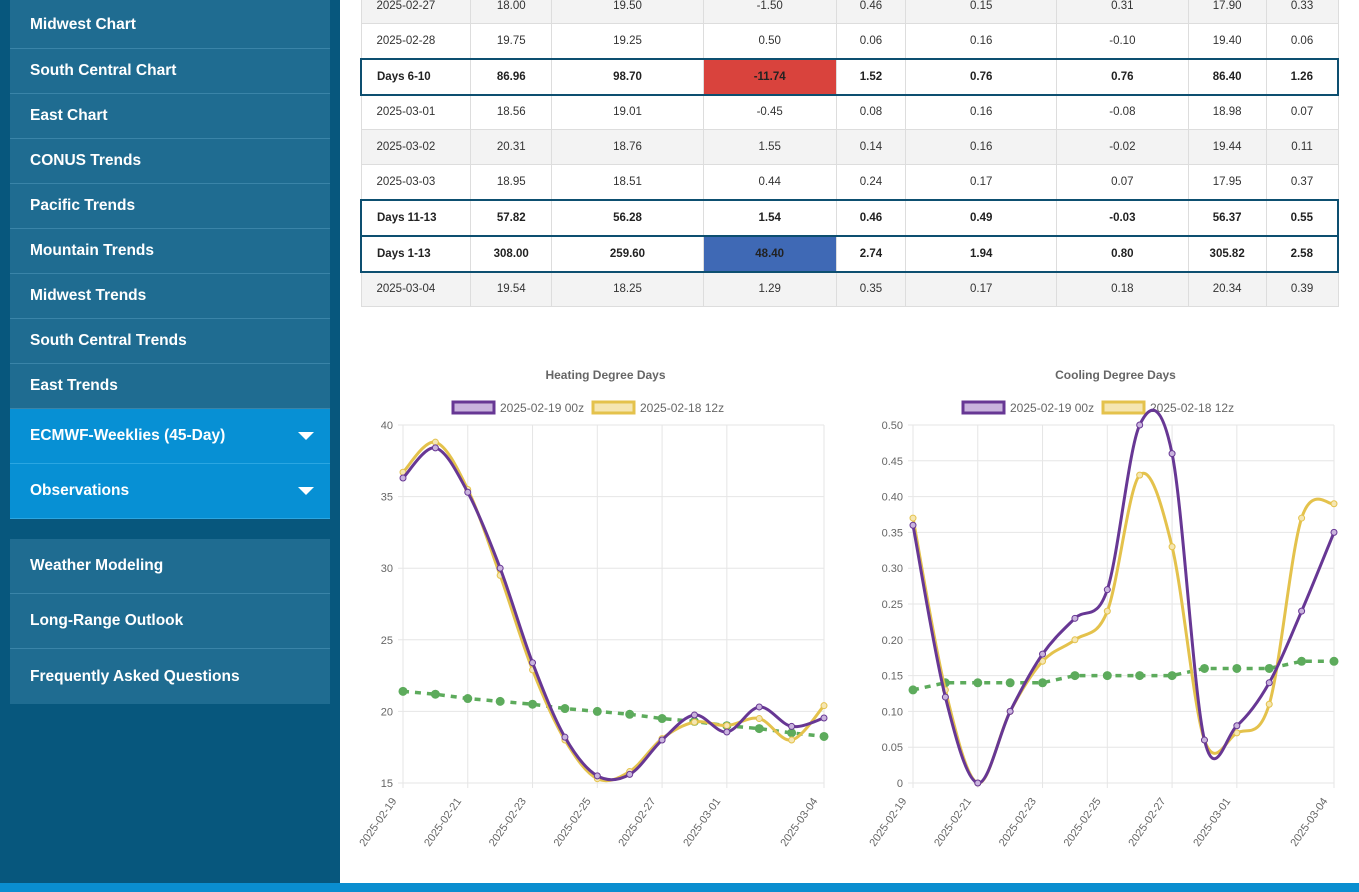 This screenshot has height=892, width=1359. What do you see at coordinates (170, 206) in the screenshot?
I see `sidebar-item-pacific-trends: Pacific Trends` at bounding box center [170, 206].